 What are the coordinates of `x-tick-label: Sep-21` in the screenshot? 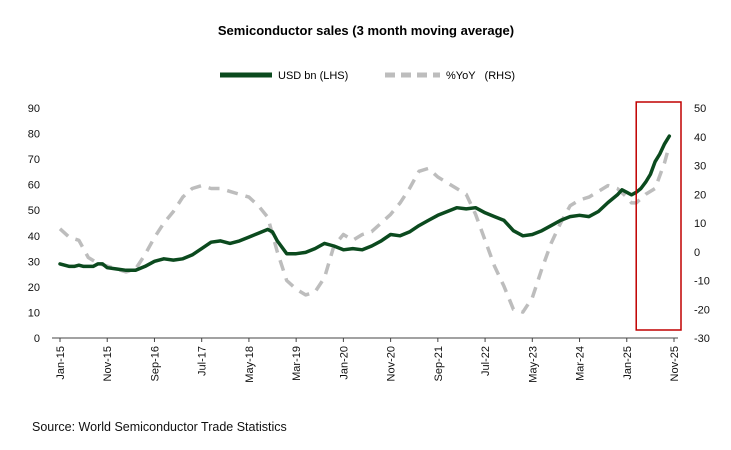 It's located at (439, 363).